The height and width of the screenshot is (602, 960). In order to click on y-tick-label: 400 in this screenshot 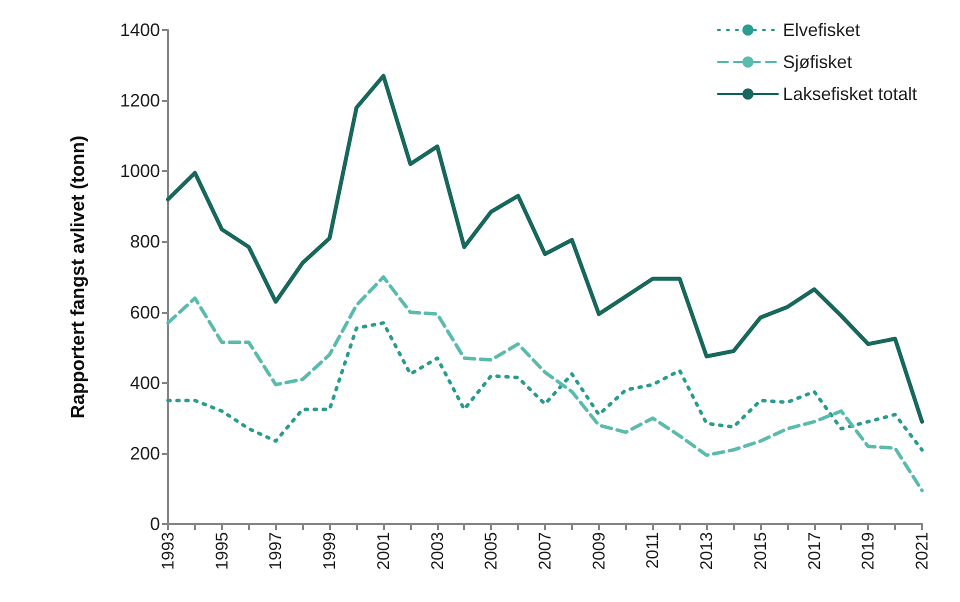, I will do `click(145, 382)`.